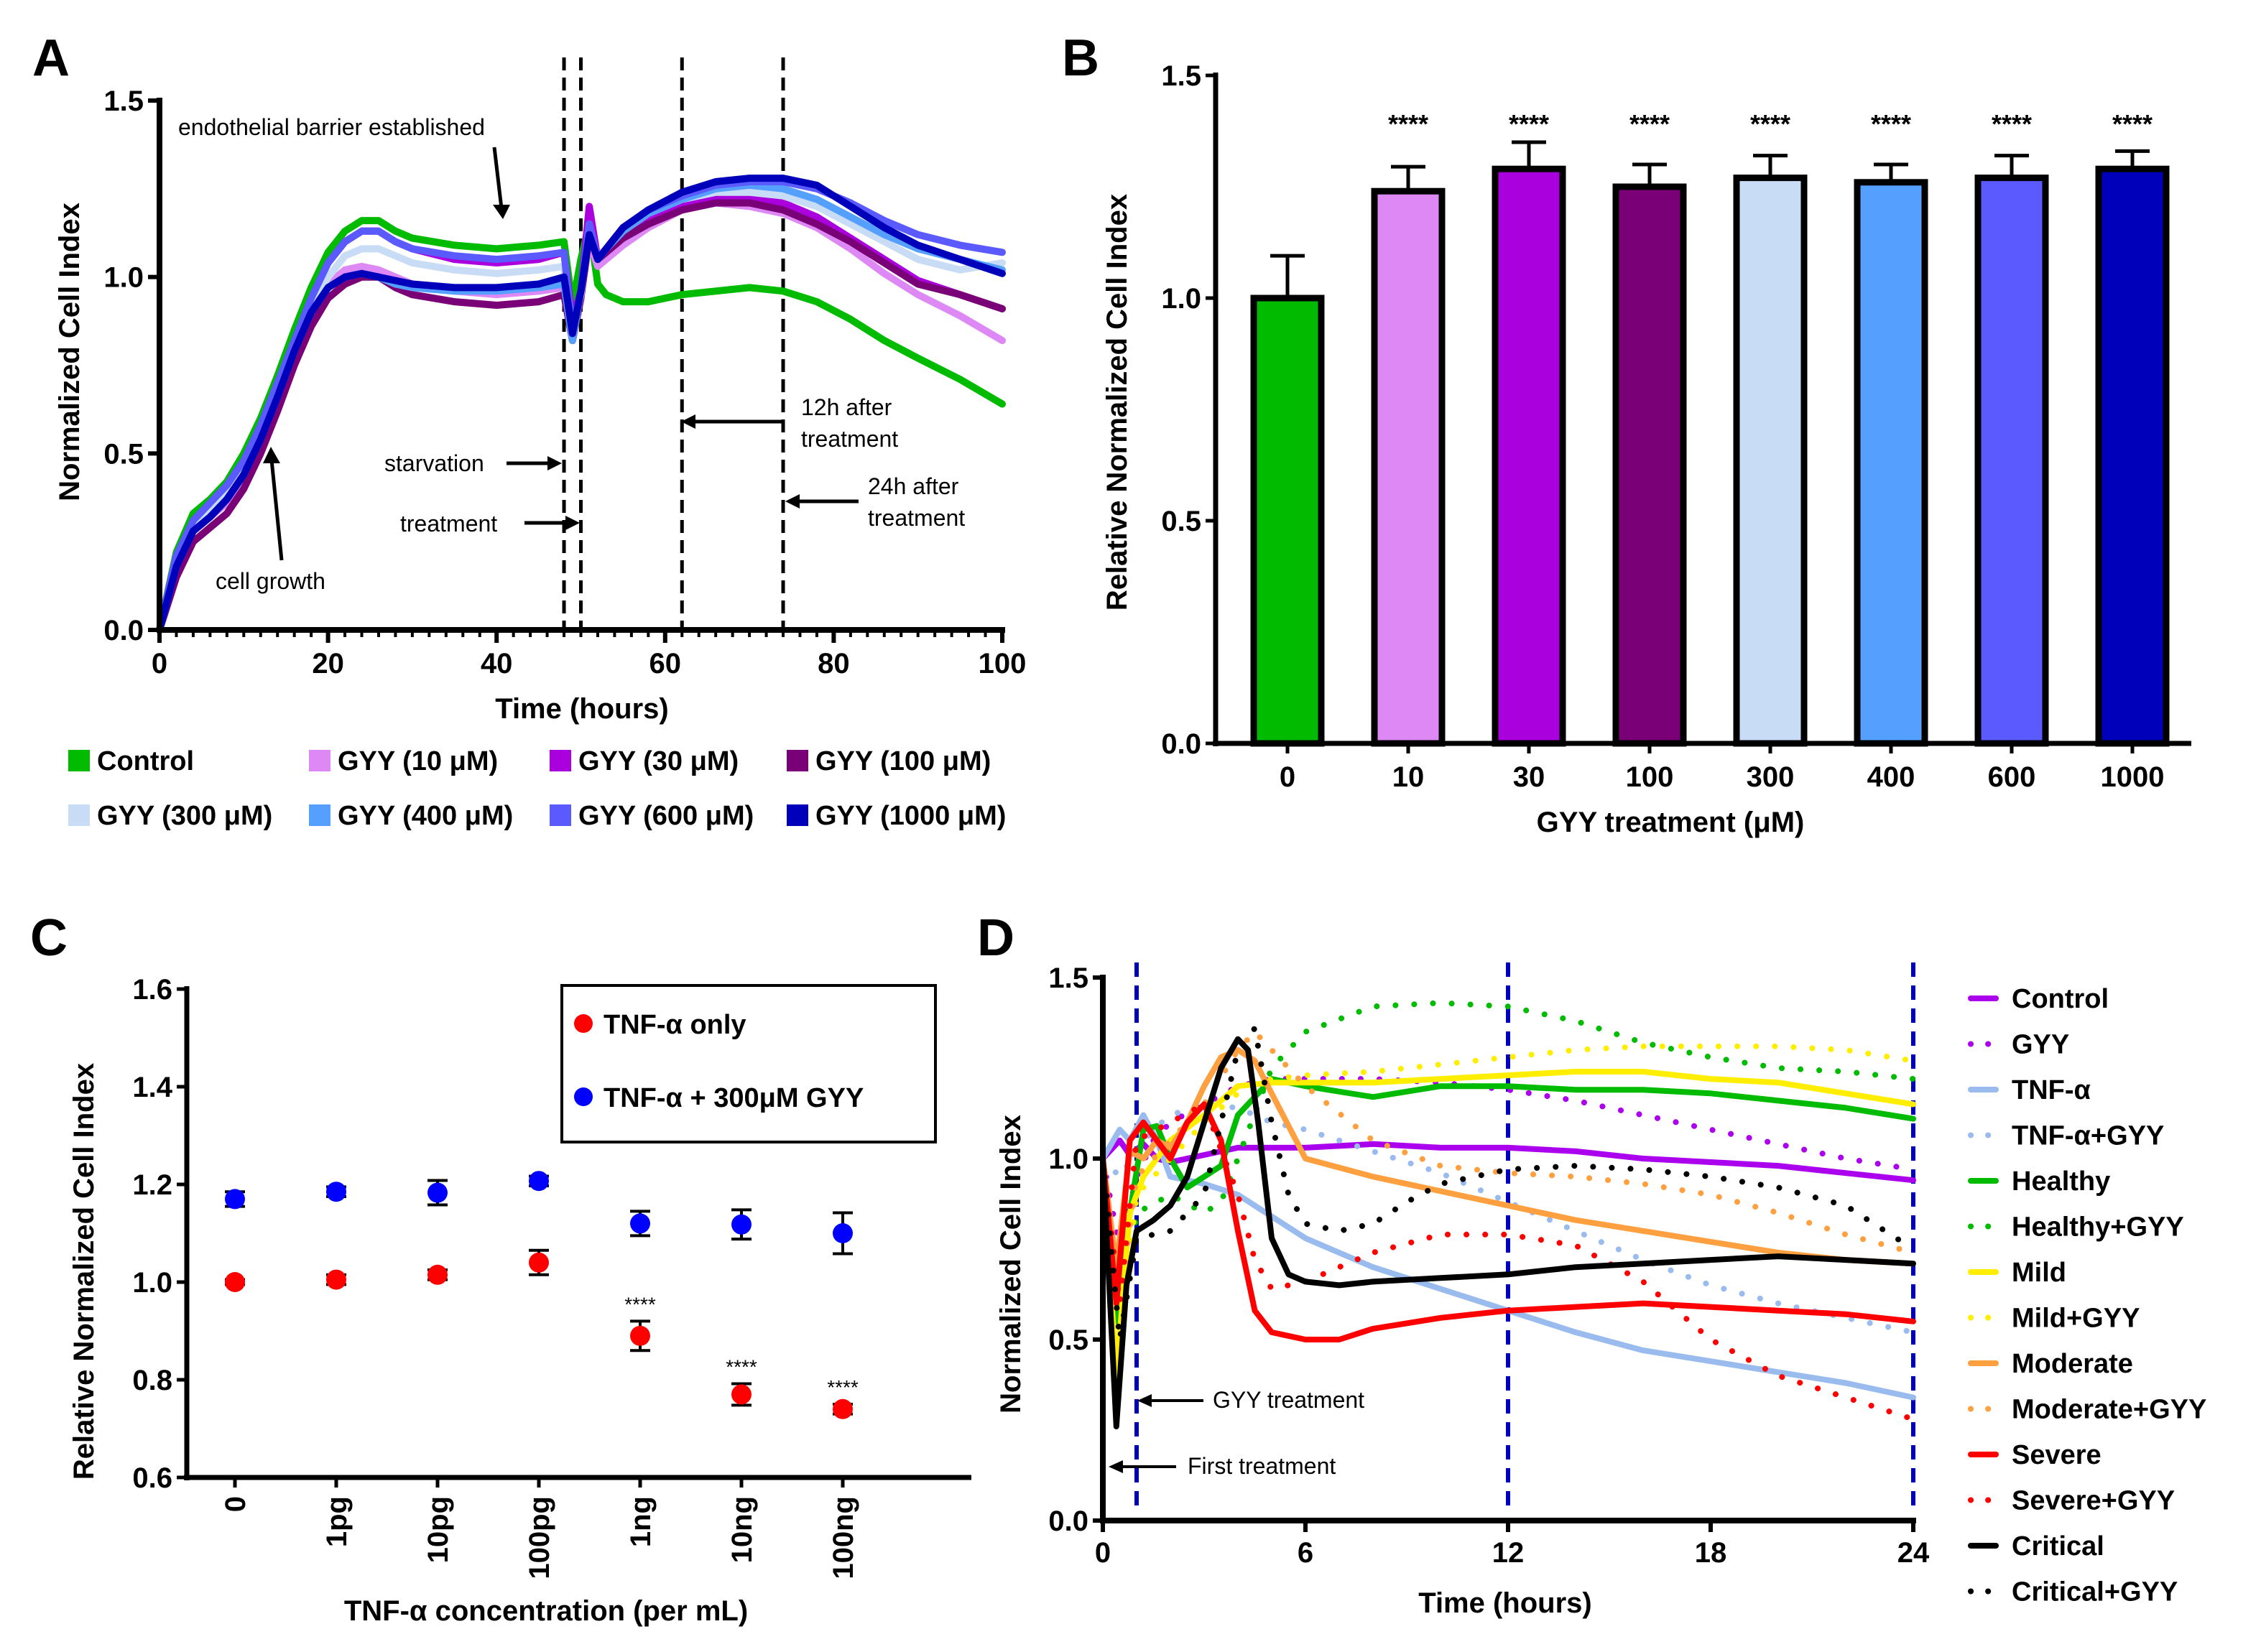  What do you see at coordinates (797, 760) in the screenshot?
I see `legend-swatch-gyy-100-m` at bounding box center [797, 760].